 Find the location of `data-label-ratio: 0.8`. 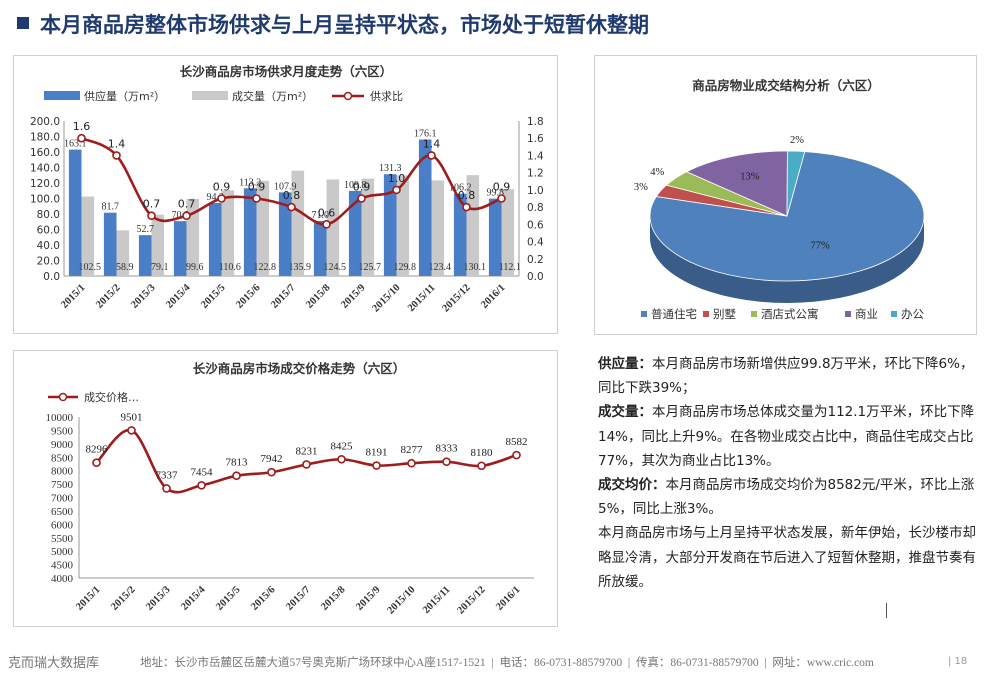

data-label-ratio: 0.8 is located at coordinates (467, 195).